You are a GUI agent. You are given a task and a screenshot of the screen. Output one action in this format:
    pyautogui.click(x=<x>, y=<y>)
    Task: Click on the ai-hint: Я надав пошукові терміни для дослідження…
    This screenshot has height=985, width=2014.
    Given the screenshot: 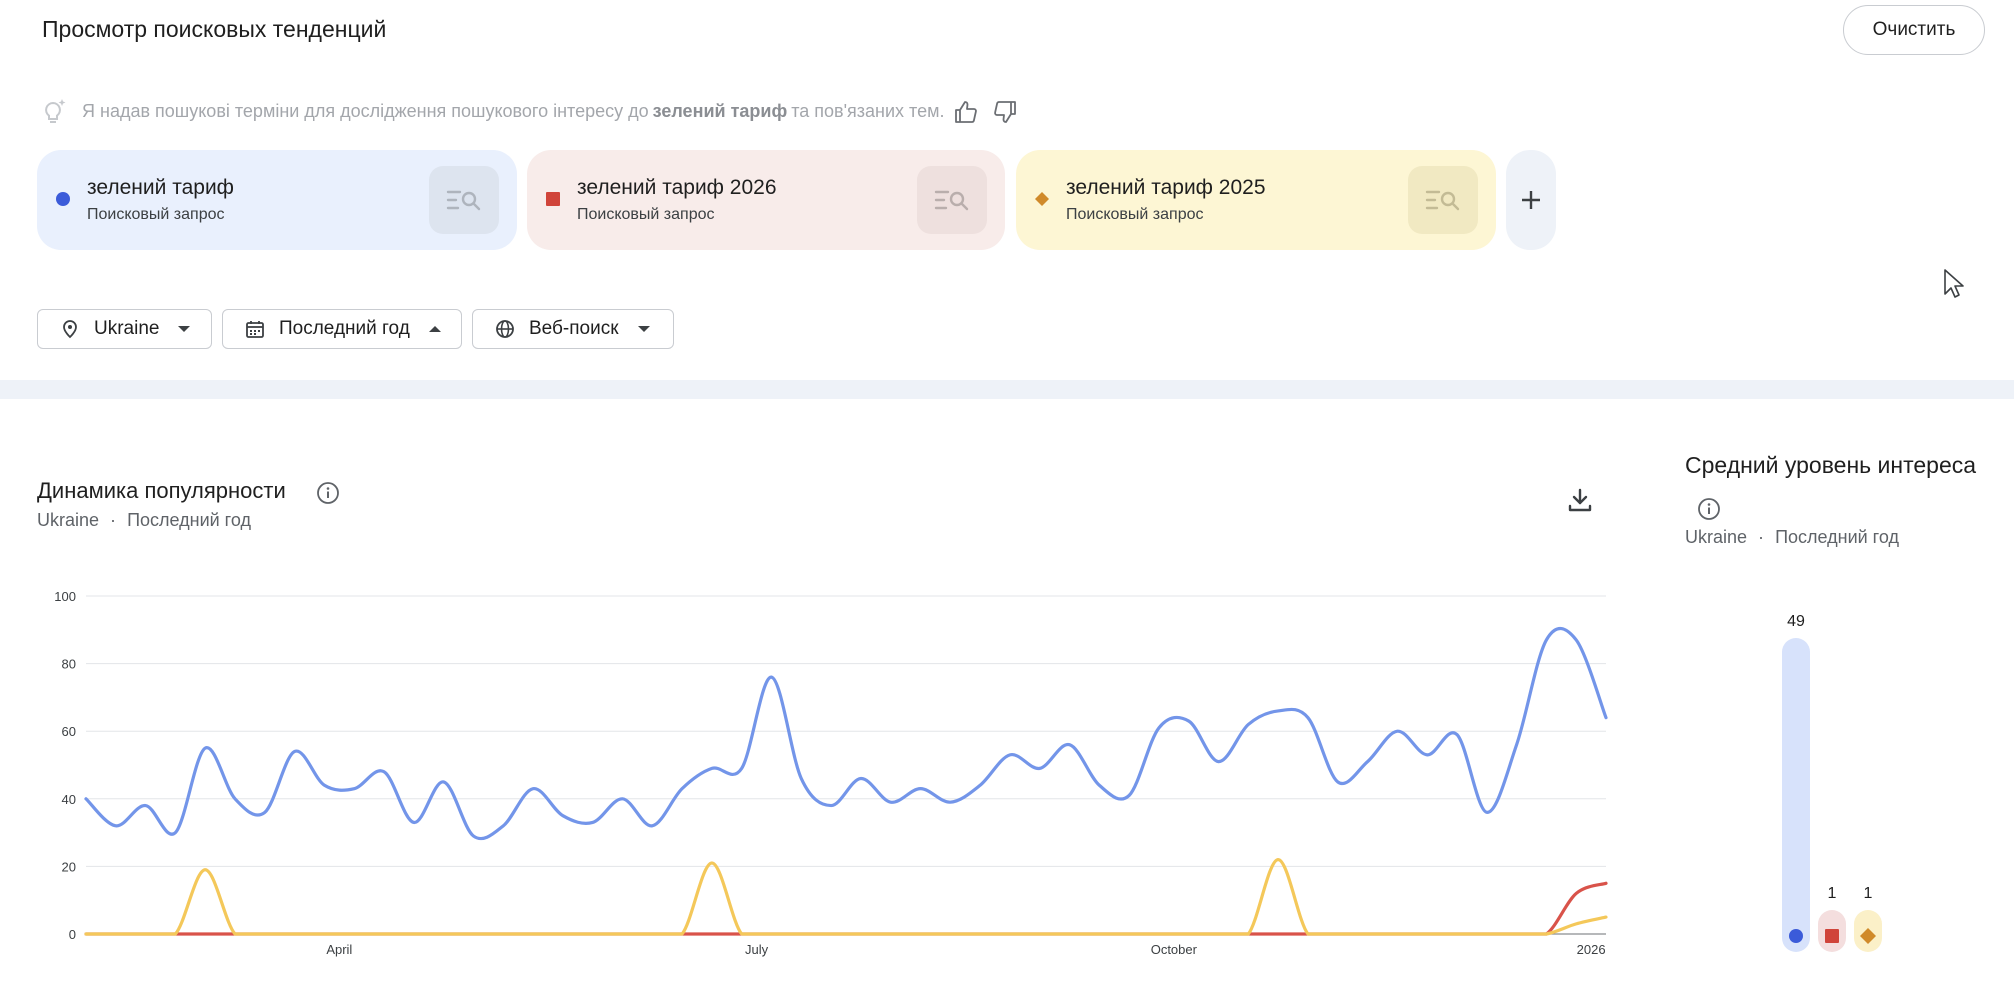 What is the action you would take?
    pyautogui.click(x=491, y=111)
    